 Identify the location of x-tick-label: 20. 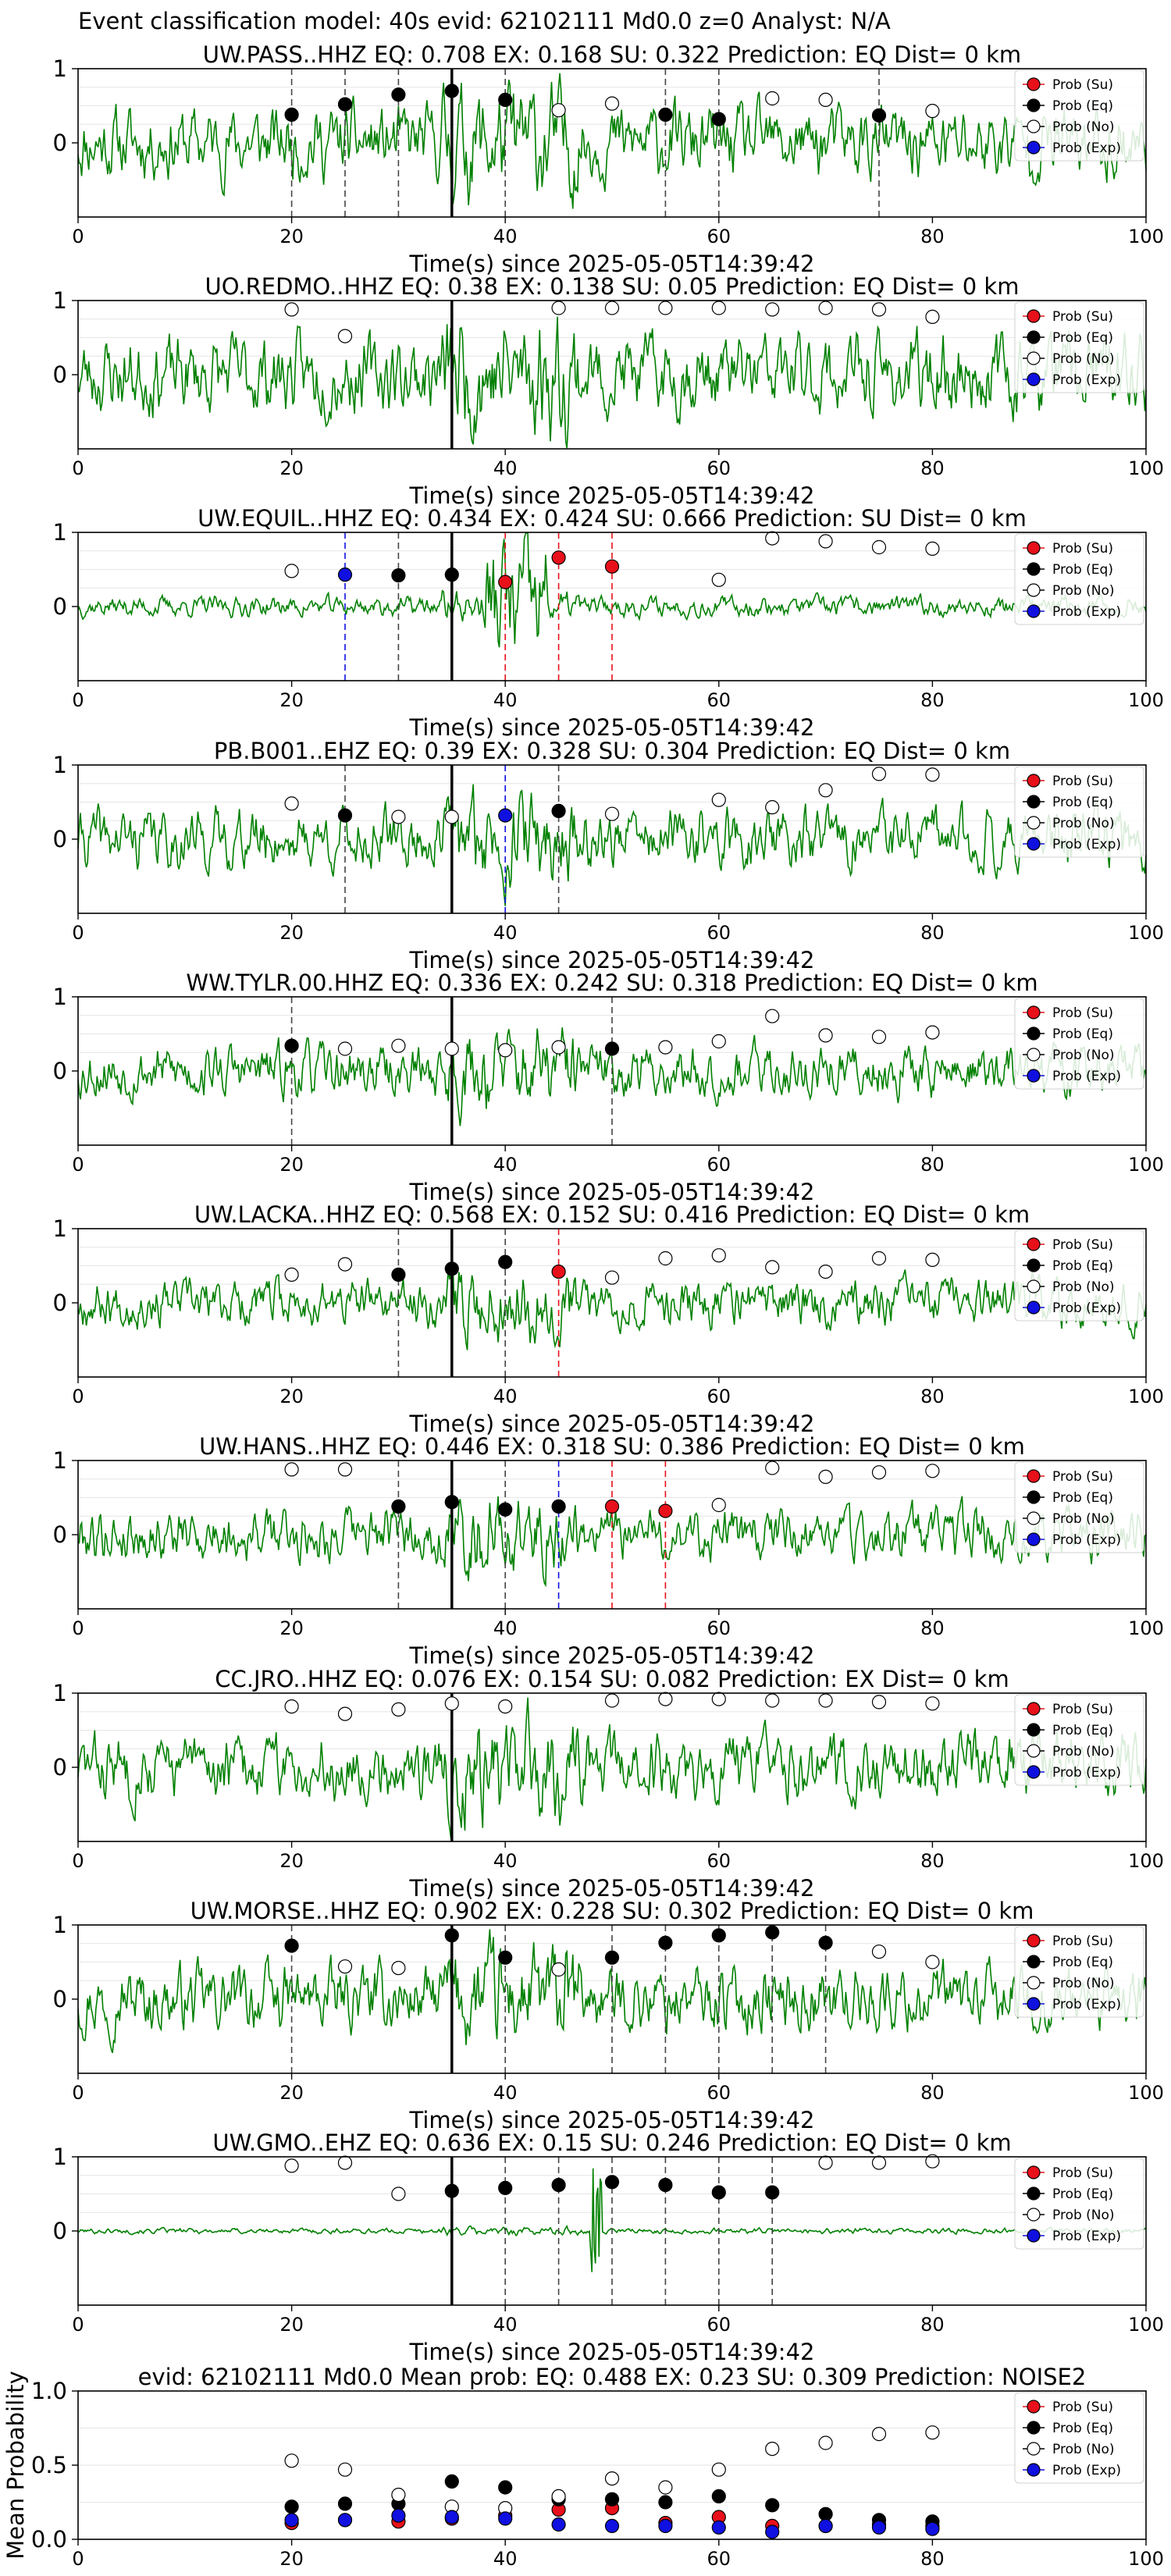
(291, 2093).